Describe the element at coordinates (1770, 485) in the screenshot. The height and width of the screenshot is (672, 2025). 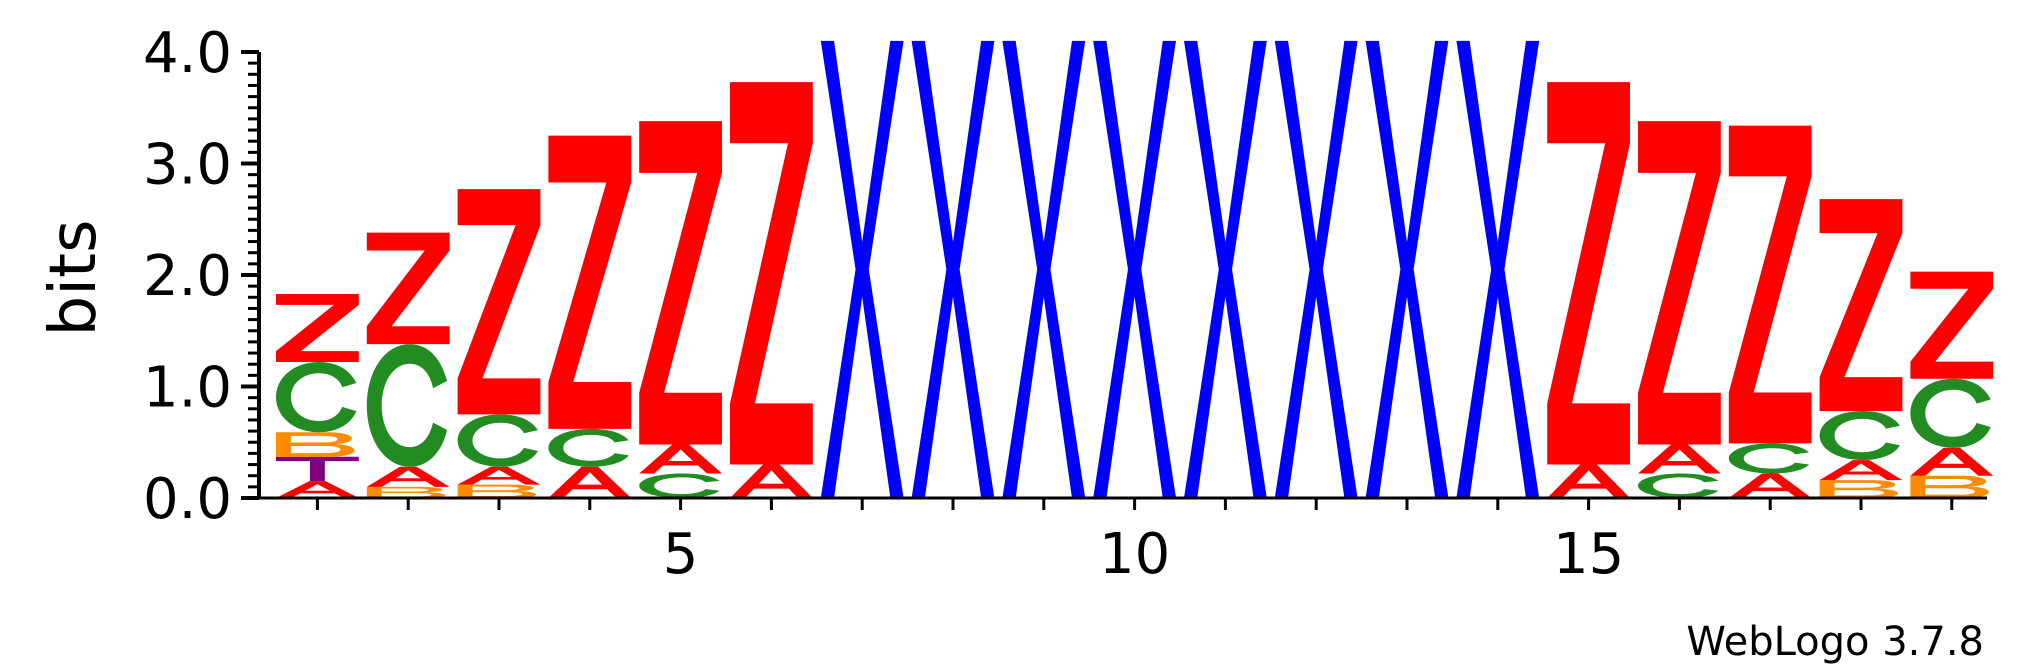
I see `logo-letter-a-pos17` at that location.